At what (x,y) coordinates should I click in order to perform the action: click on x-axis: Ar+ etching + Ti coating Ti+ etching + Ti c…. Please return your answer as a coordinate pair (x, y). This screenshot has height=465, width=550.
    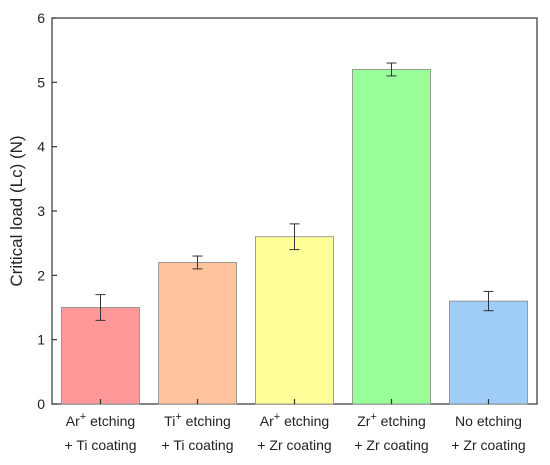
    Looking at the image, I should click on (295, 426).